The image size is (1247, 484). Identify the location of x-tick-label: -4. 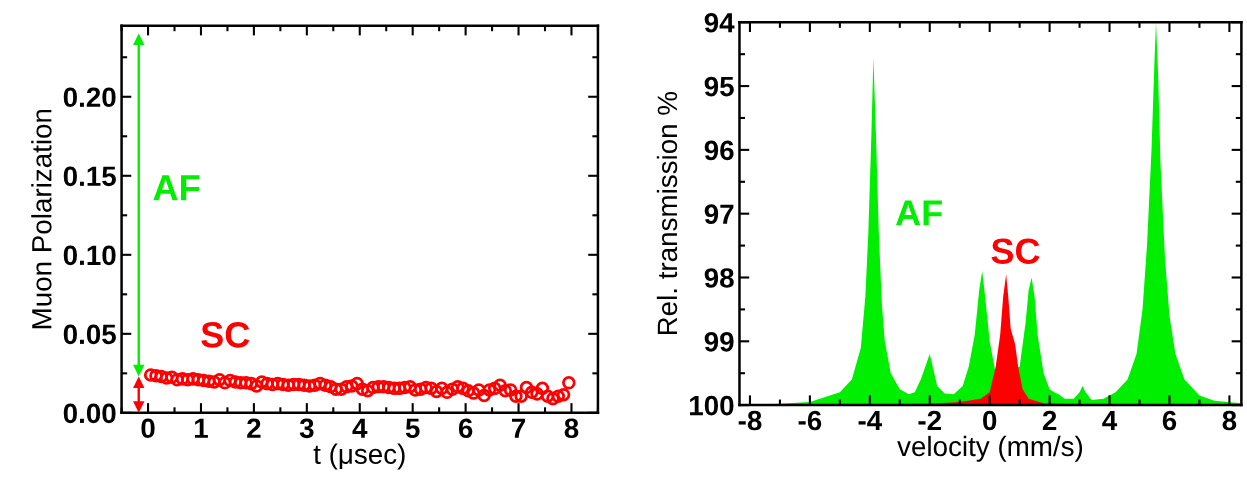
(870, 420).